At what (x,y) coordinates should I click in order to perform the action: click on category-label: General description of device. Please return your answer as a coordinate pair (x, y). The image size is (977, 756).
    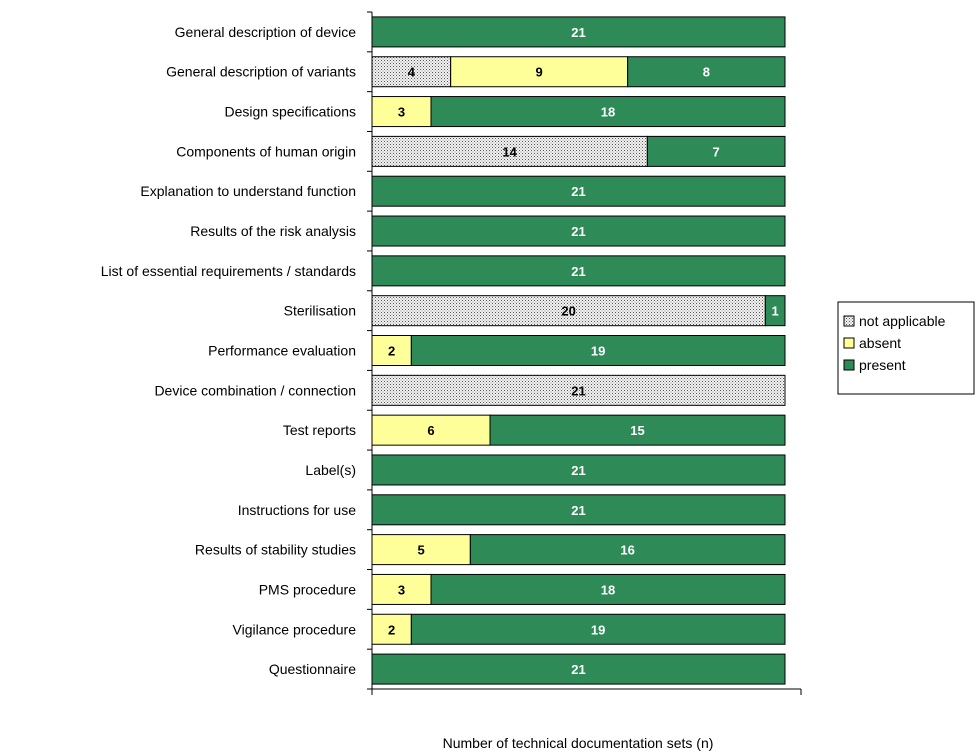
    Looking at the image, I should click on (266, 32).